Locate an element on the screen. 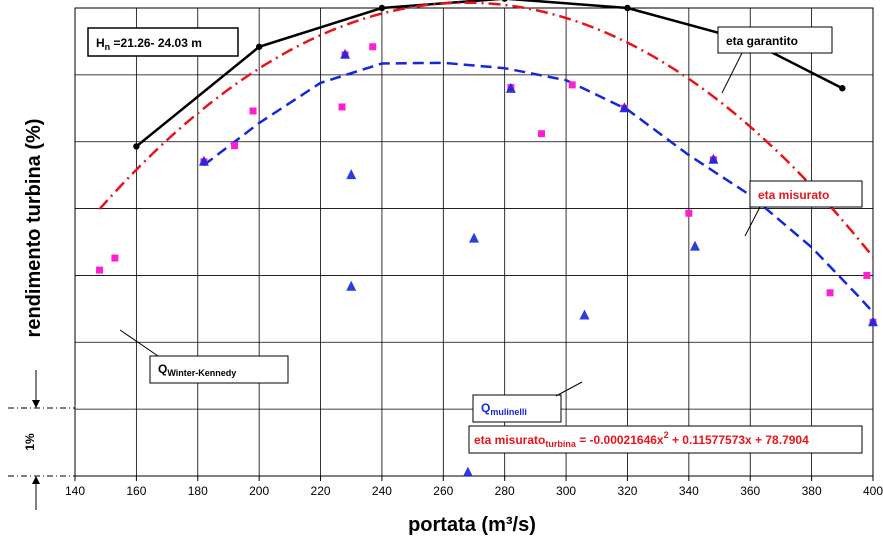 The width and height of the screenshot is (883, 543). eta-garantito-leader is located at coordinates (732, 73).